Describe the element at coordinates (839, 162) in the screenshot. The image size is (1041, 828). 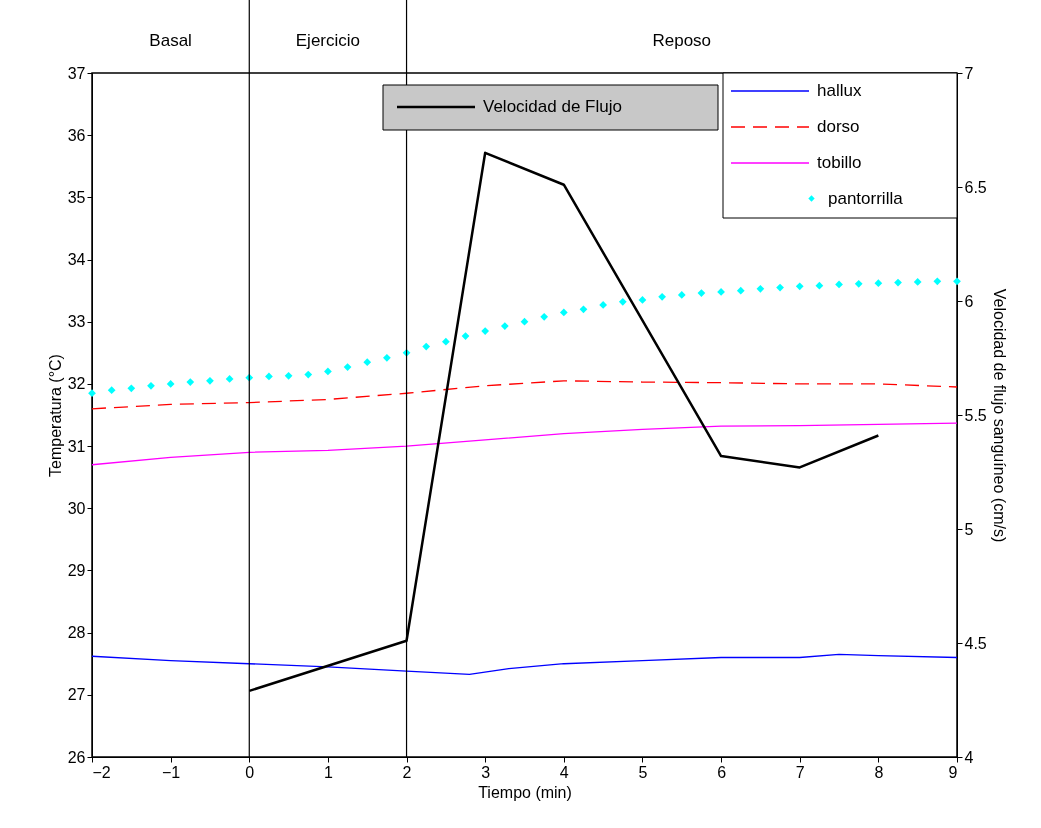
I see `legend-label: tobillo` at that location.